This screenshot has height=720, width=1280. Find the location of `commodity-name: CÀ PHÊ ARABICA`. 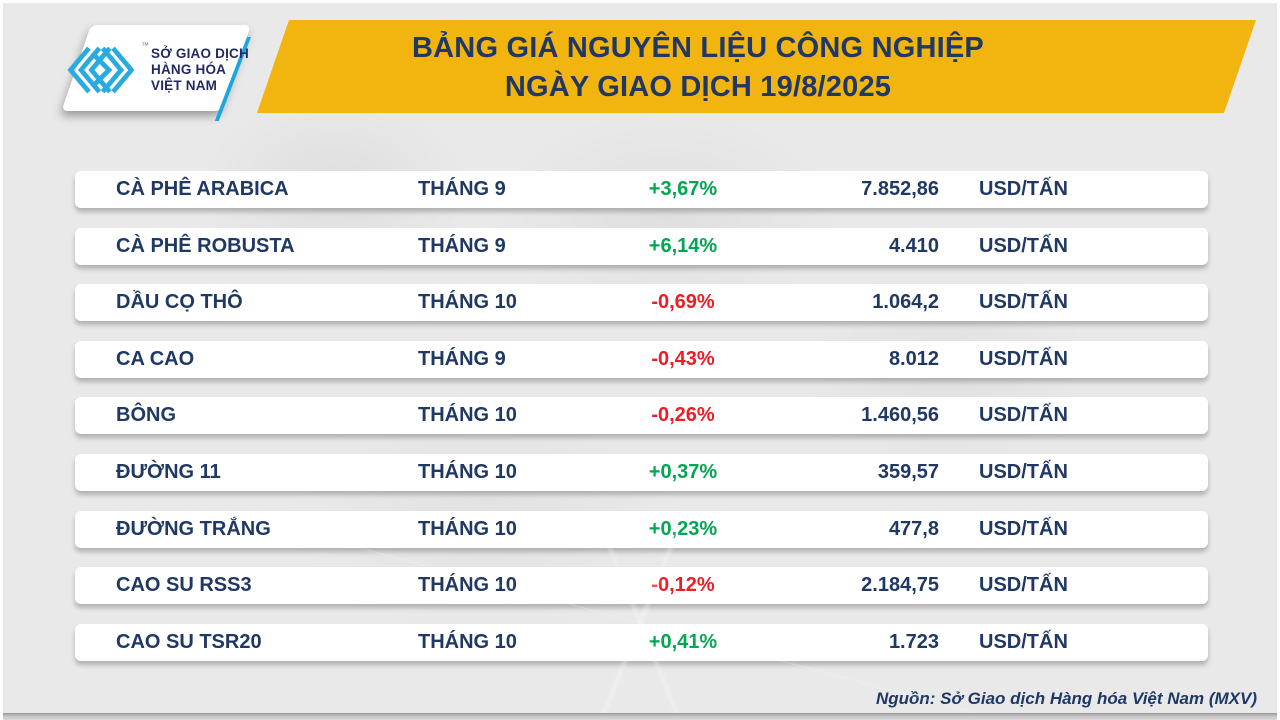

commodity-name: CÀ PHÊ ARABICA is located at coordinates (202, 189).